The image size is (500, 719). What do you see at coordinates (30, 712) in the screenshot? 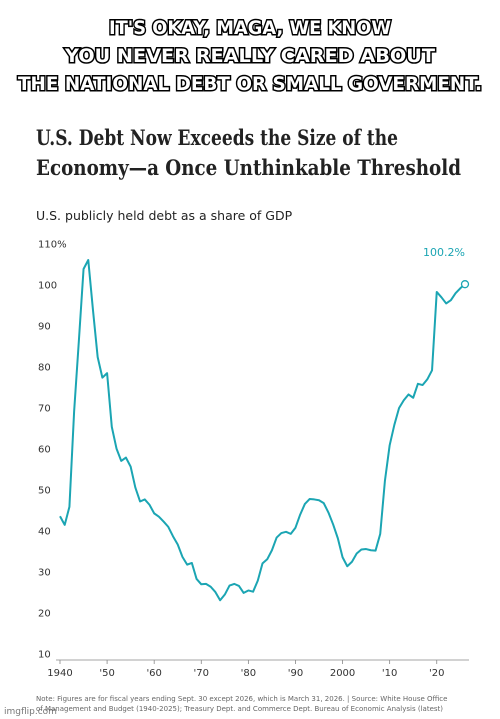
I see `watermark: imgflip.com` at bounding box center [30, 712].